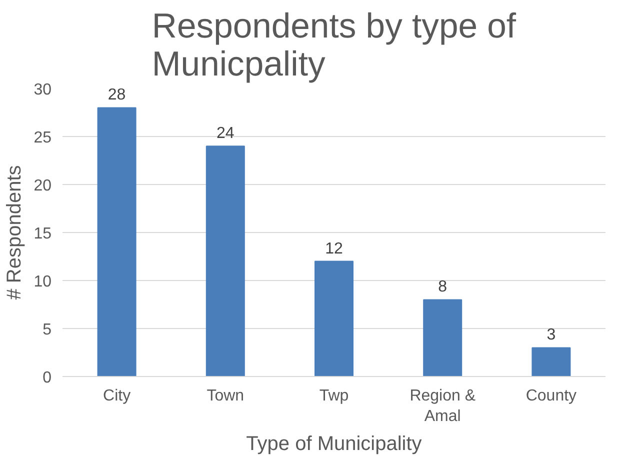 This screenshot has width=632, height=459. Describe the element at coordinates (334, 249) in the screenshot. I see `data-label: 12` at that location.